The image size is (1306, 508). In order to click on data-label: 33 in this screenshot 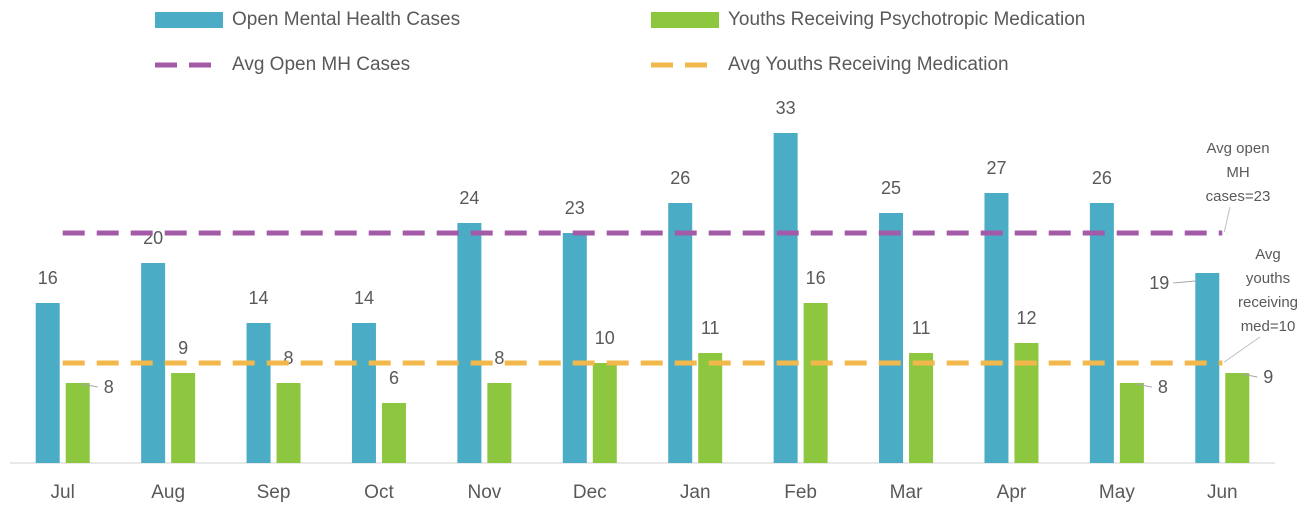, I will do `click(786, 108)`.